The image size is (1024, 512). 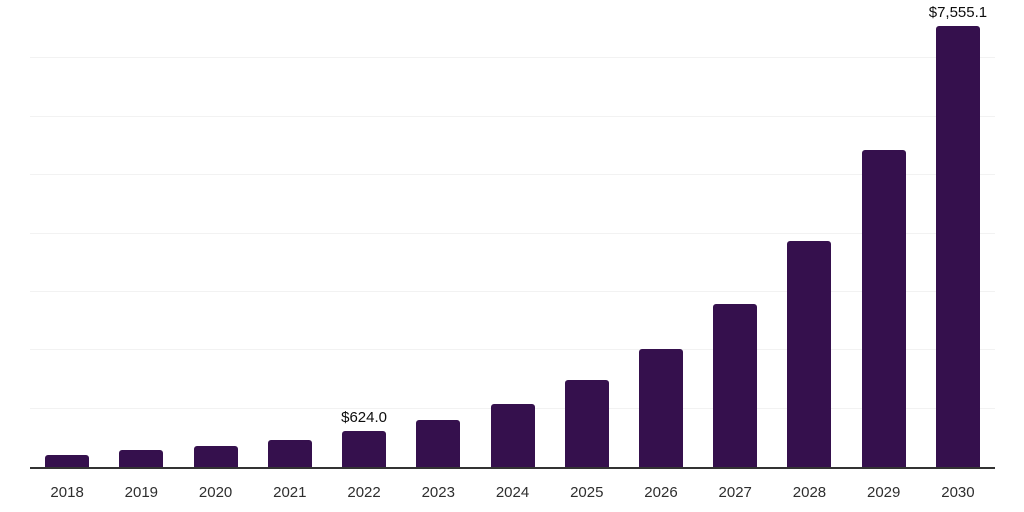 I want to click on x-tick-2021: 2021, so click(x=290, y=492).